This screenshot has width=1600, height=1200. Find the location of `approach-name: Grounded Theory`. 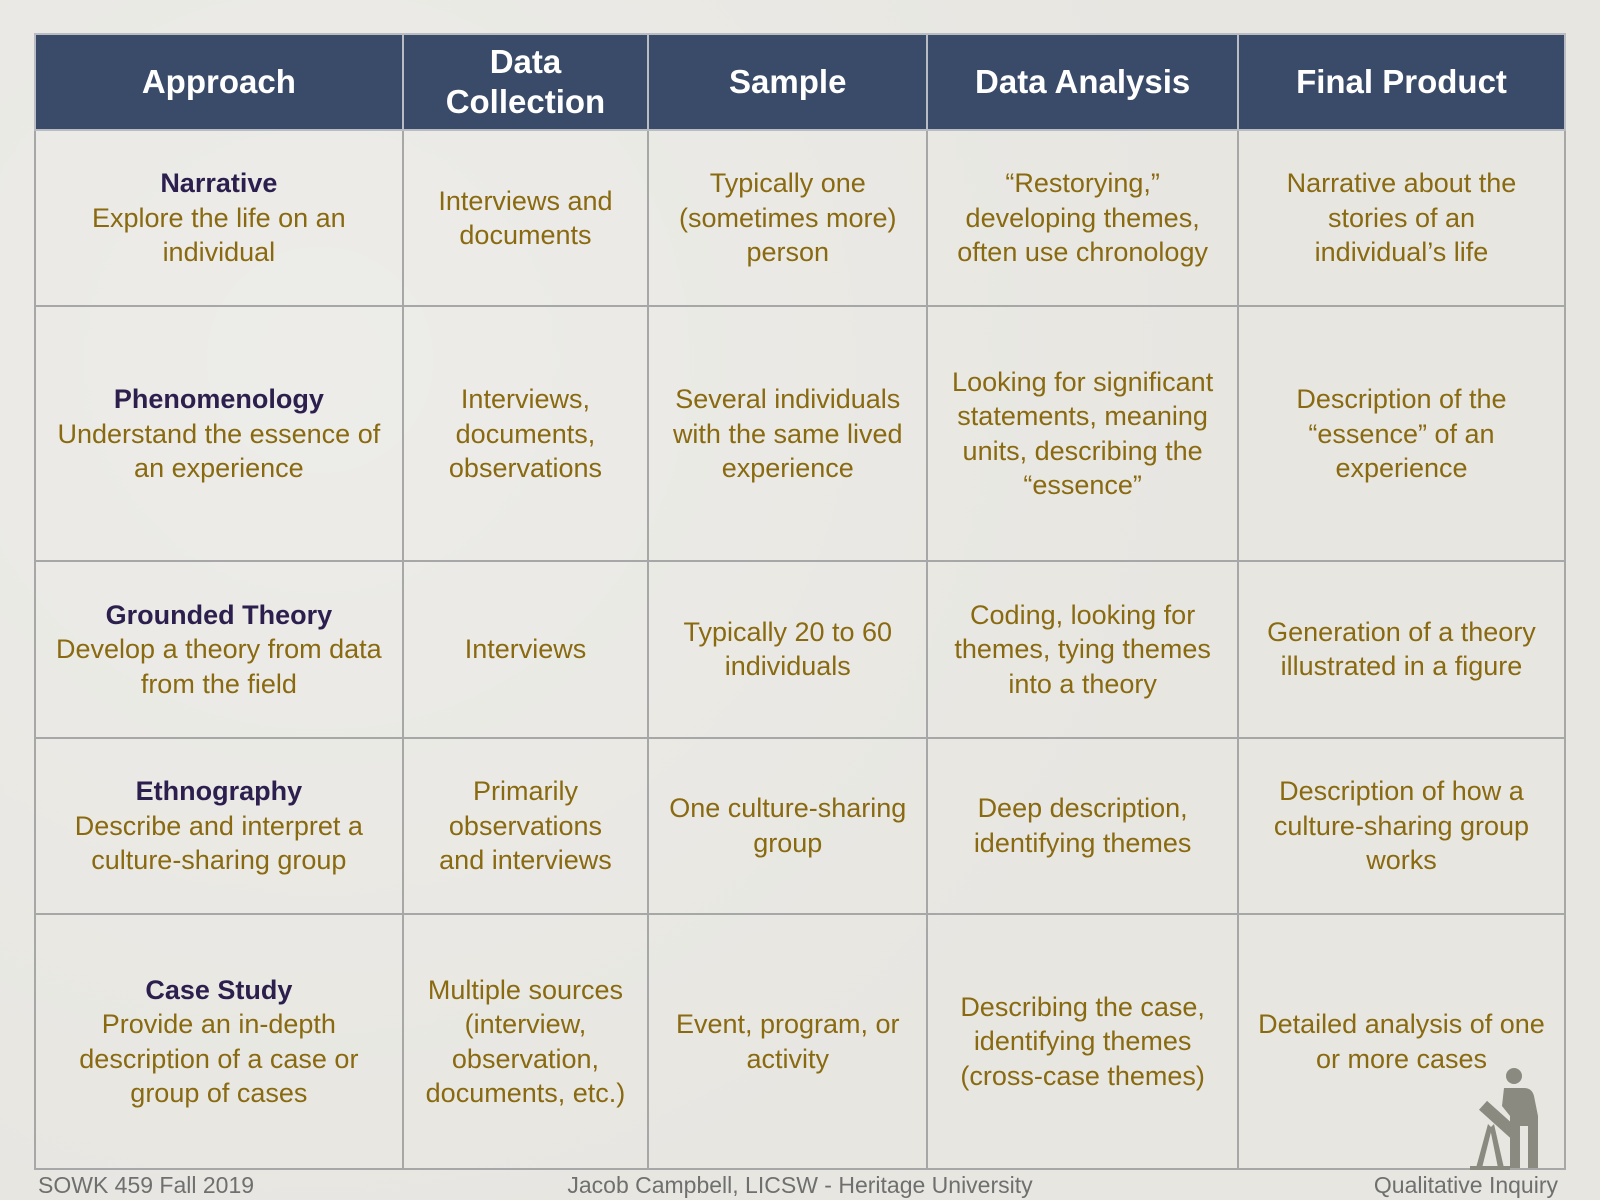

approach-name: Grounded Theory is located at coordinates (219, 614).